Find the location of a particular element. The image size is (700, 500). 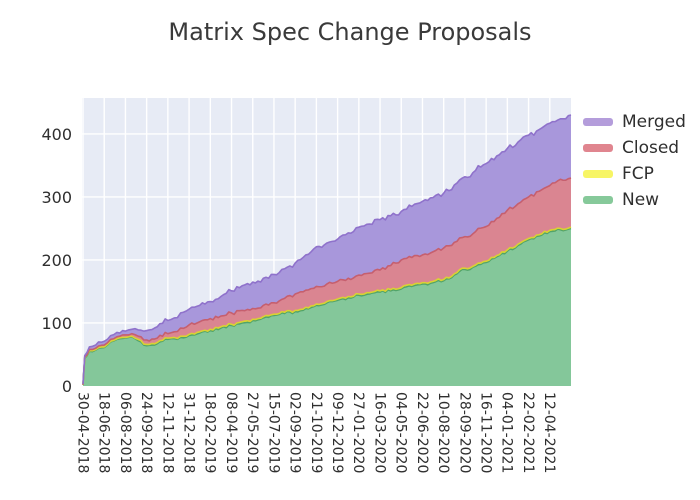

x-tick-label: 27-05-2019 is located at coordinates (252, 432).